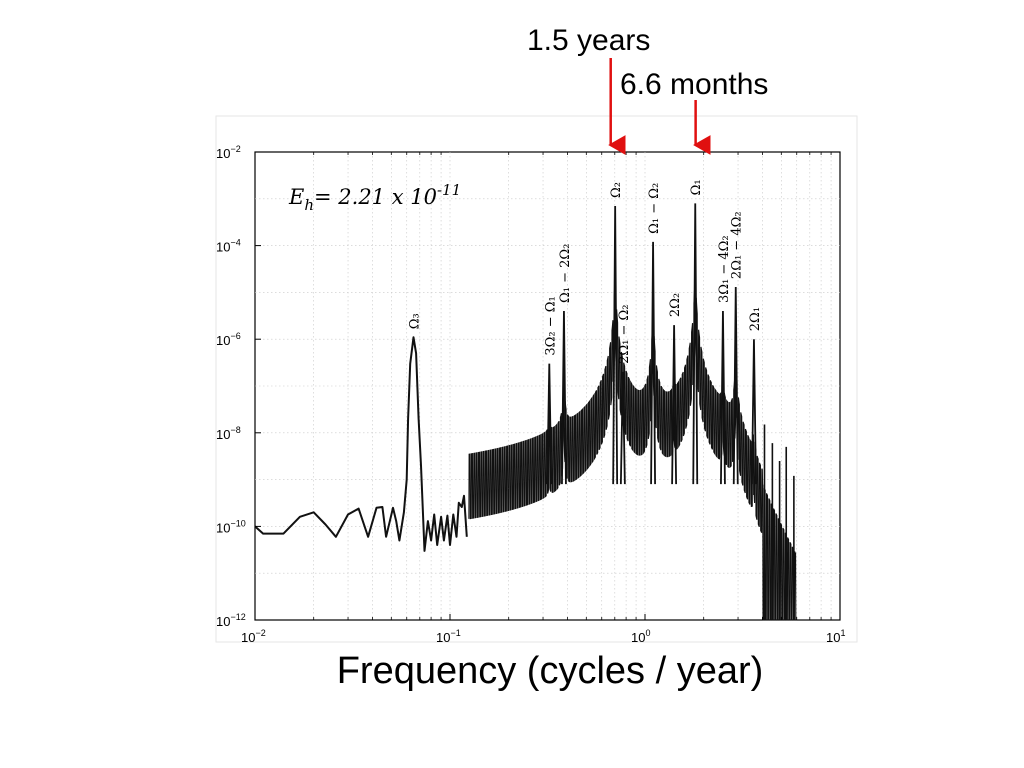  What do you see at coordinates (309, 205) in the screenshot?
I see `equation-subscript: h` at bounding box center [309, 205].